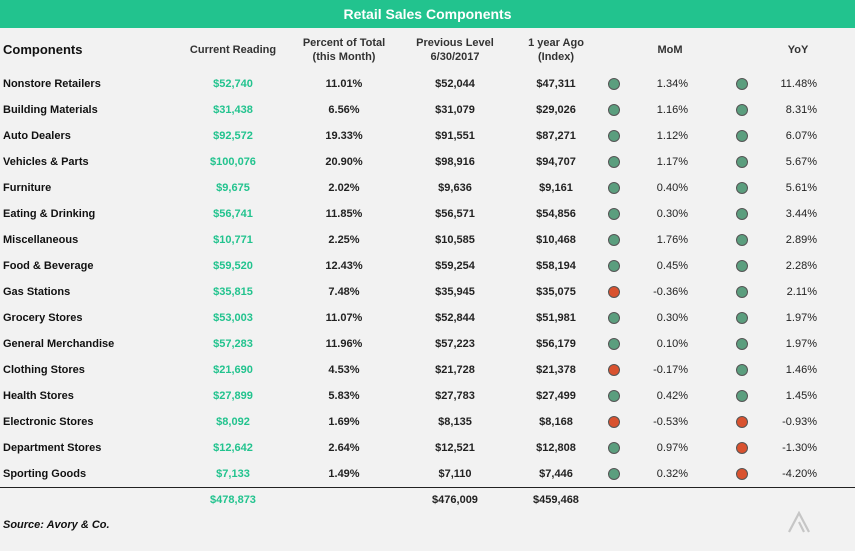 The width and height of the screenshot is (855, 551). What do you see at coordinates (556, 370) in the screenshot?
I see `year-ago-value: $21,378` at bounding box center [556, 370].